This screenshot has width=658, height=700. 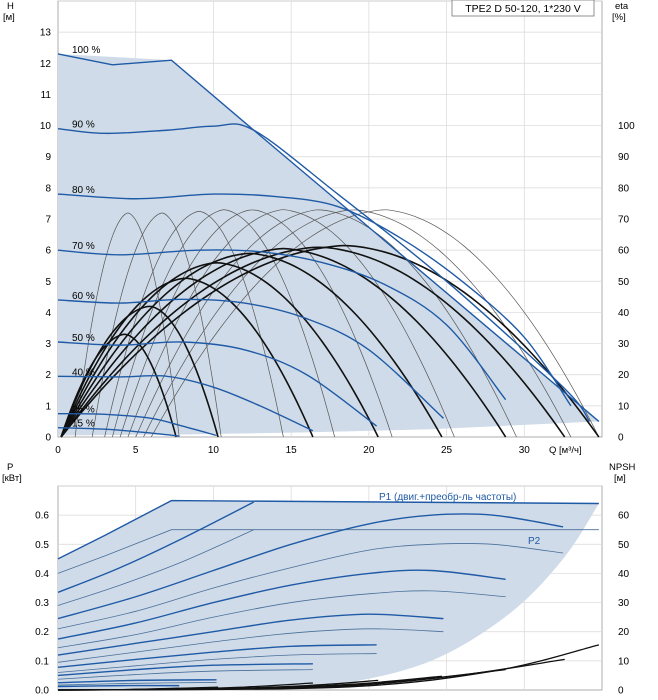 What do you see at coordinates (624, 603) in the screenshot?
I see `npsh-tick-label: 30` at bounding box center [624, 603].